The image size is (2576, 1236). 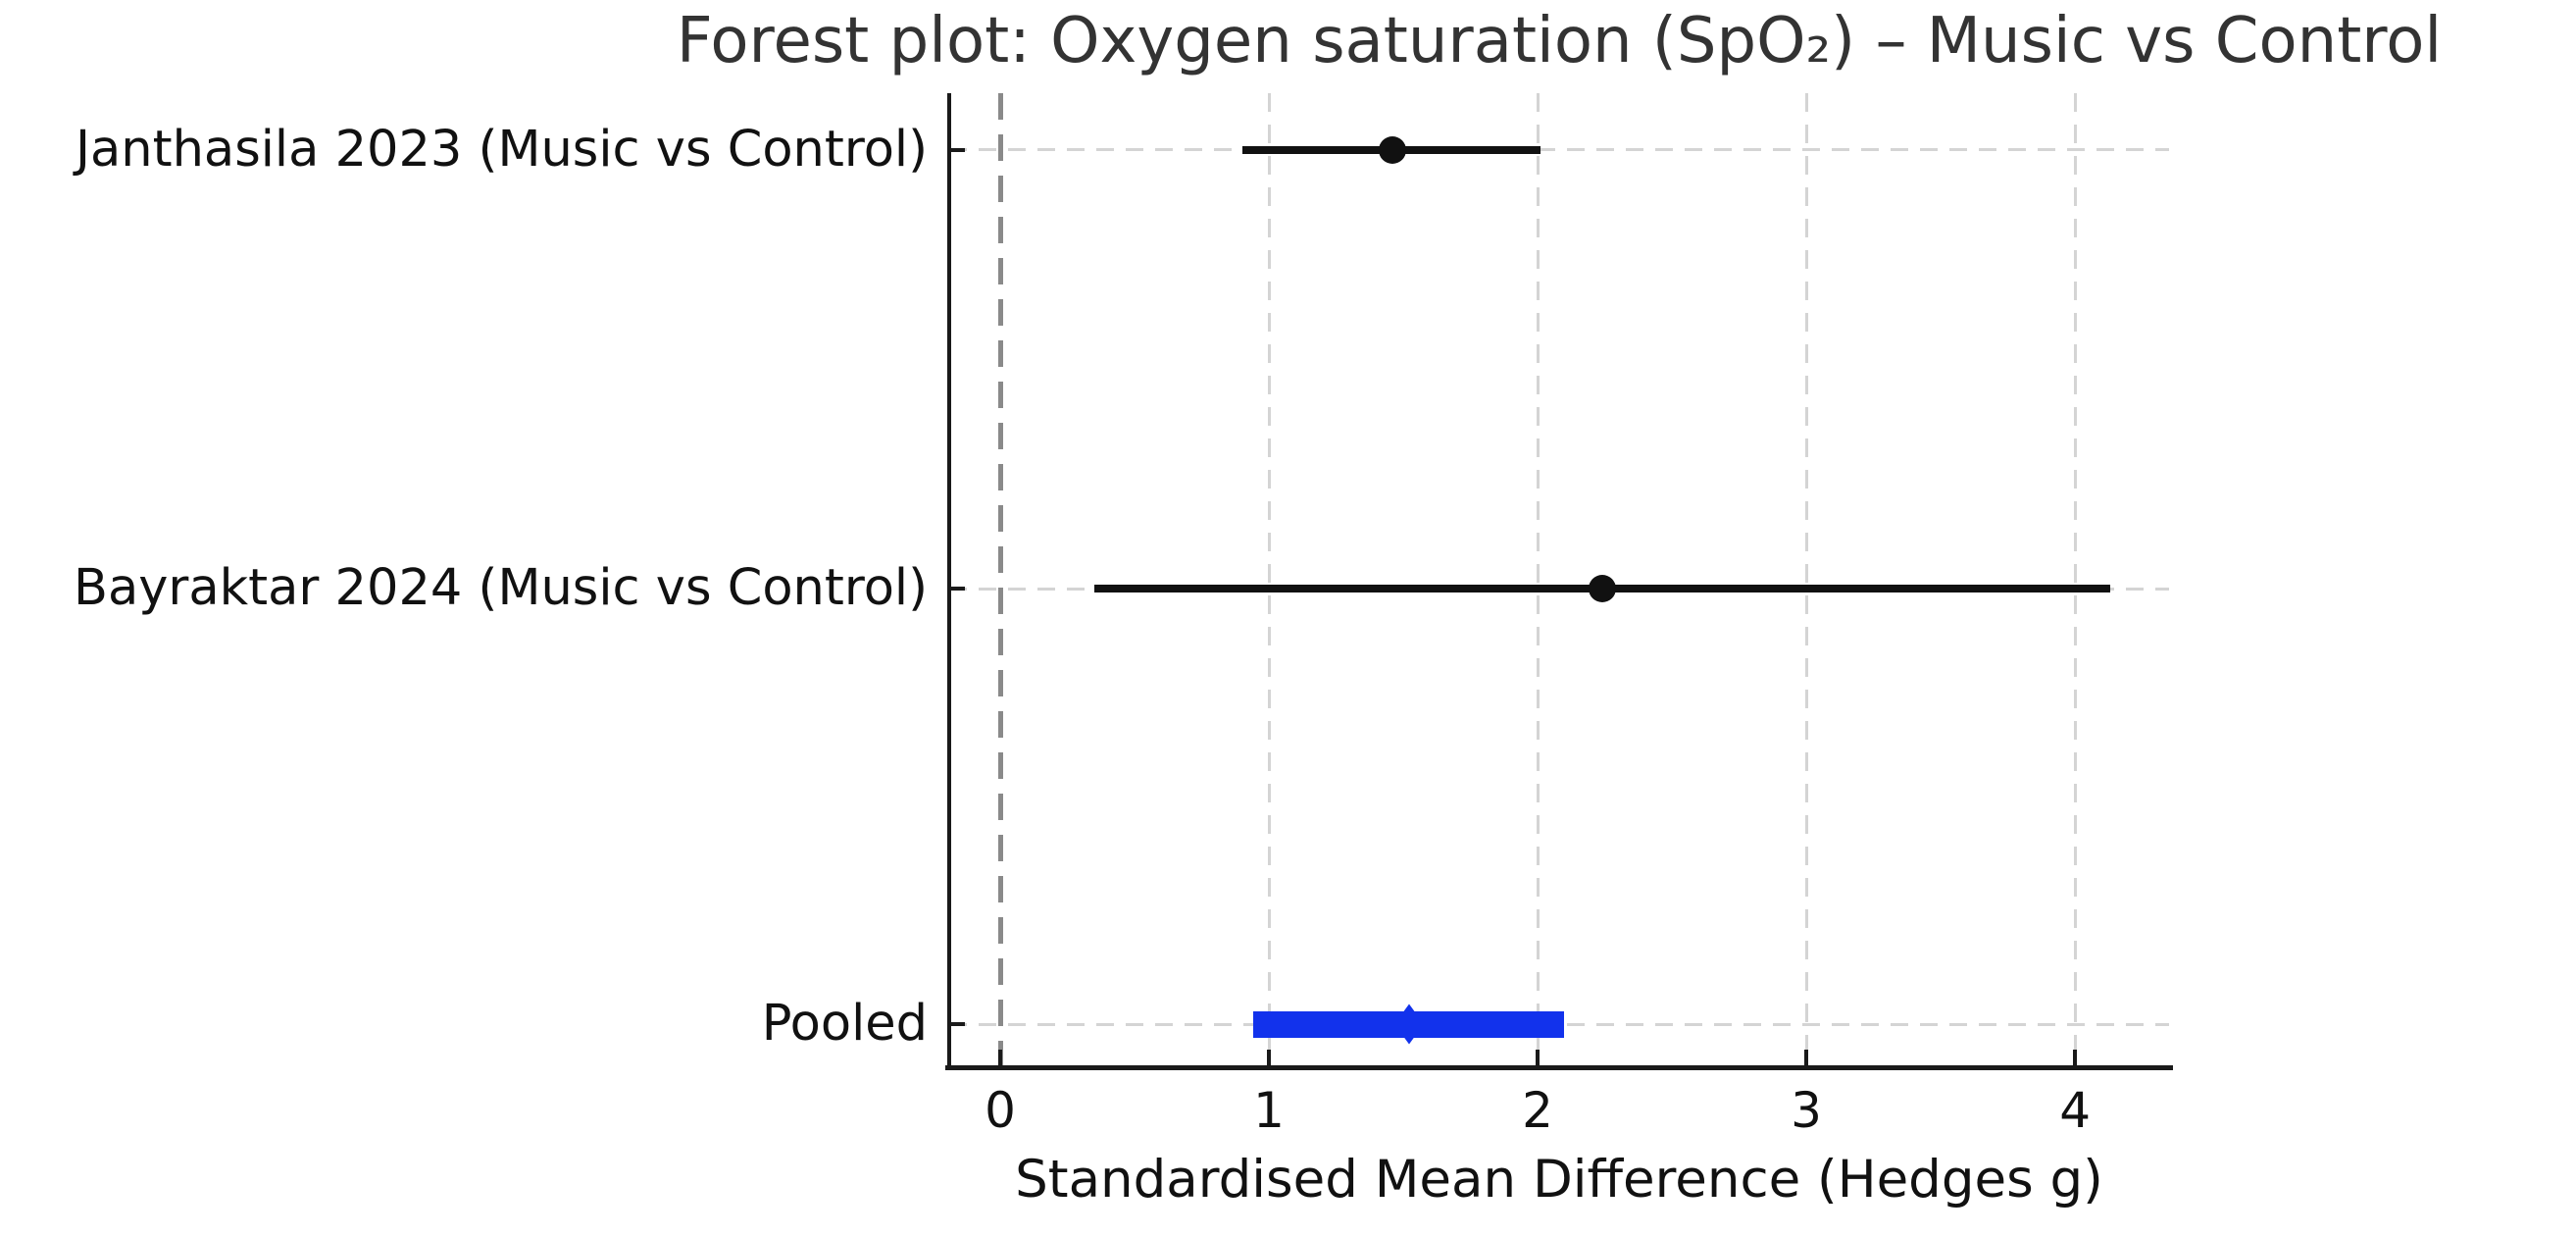 I want to click on h-gridline, so click(x=1559, y=150).